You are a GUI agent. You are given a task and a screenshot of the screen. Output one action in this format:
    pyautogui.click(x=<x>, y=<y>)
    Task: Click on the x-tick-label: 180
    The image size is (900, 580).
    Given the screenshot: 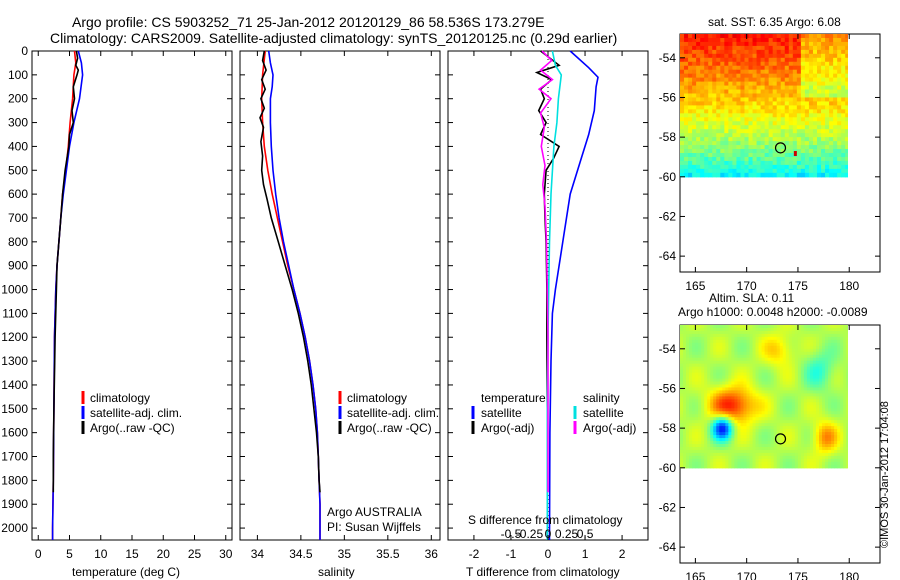 What is the action you would take?
    pyautogui.click(x=849, y=286)
    